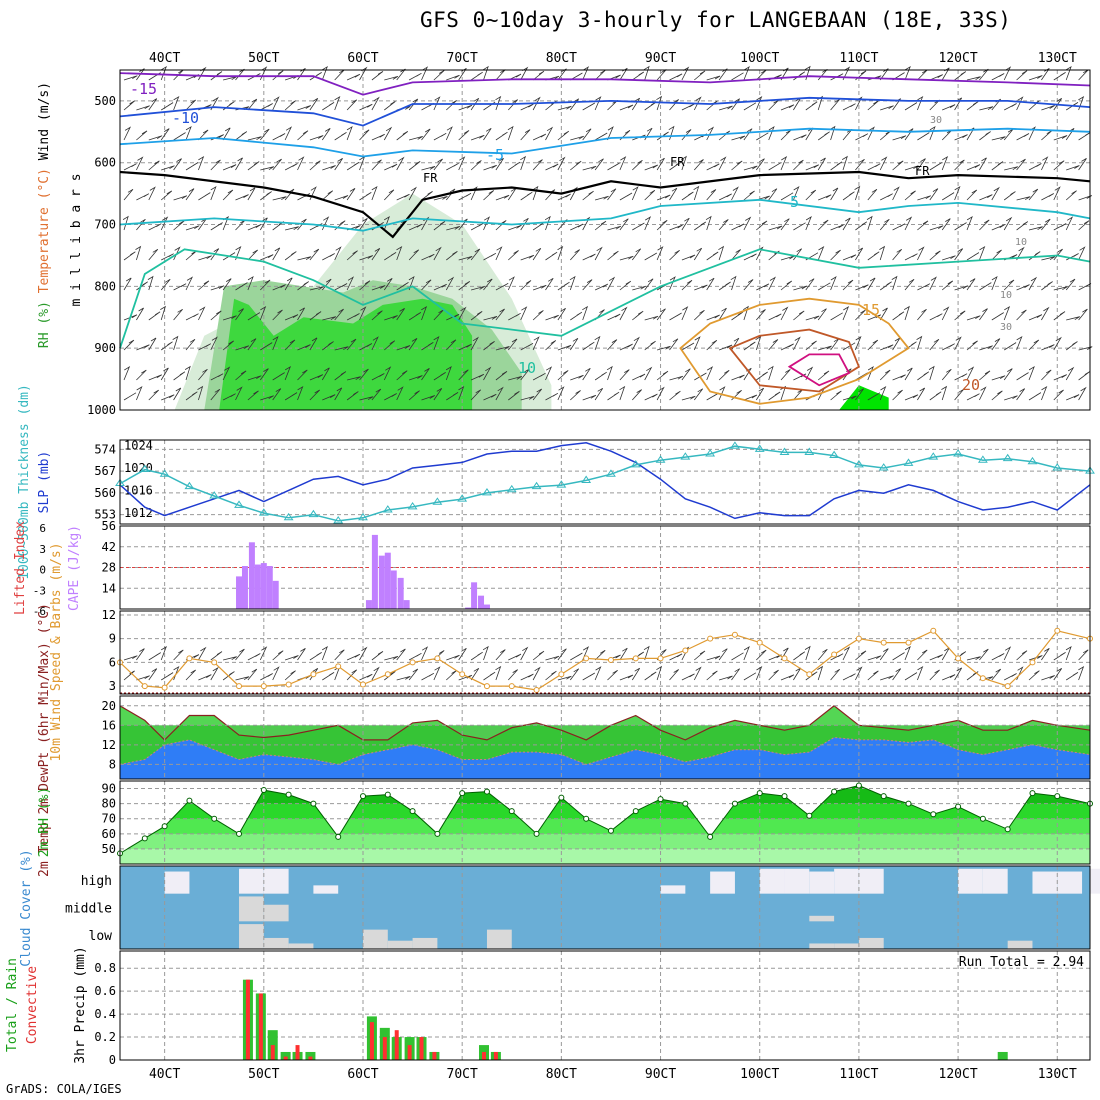 The height and width of the screenshot is (1100, 1100). What do you see at coordinates (1057, 1074) in the screenshot?
I see `time-axis-bottom-label: 130CT` at bounding box center [1057, 1074].